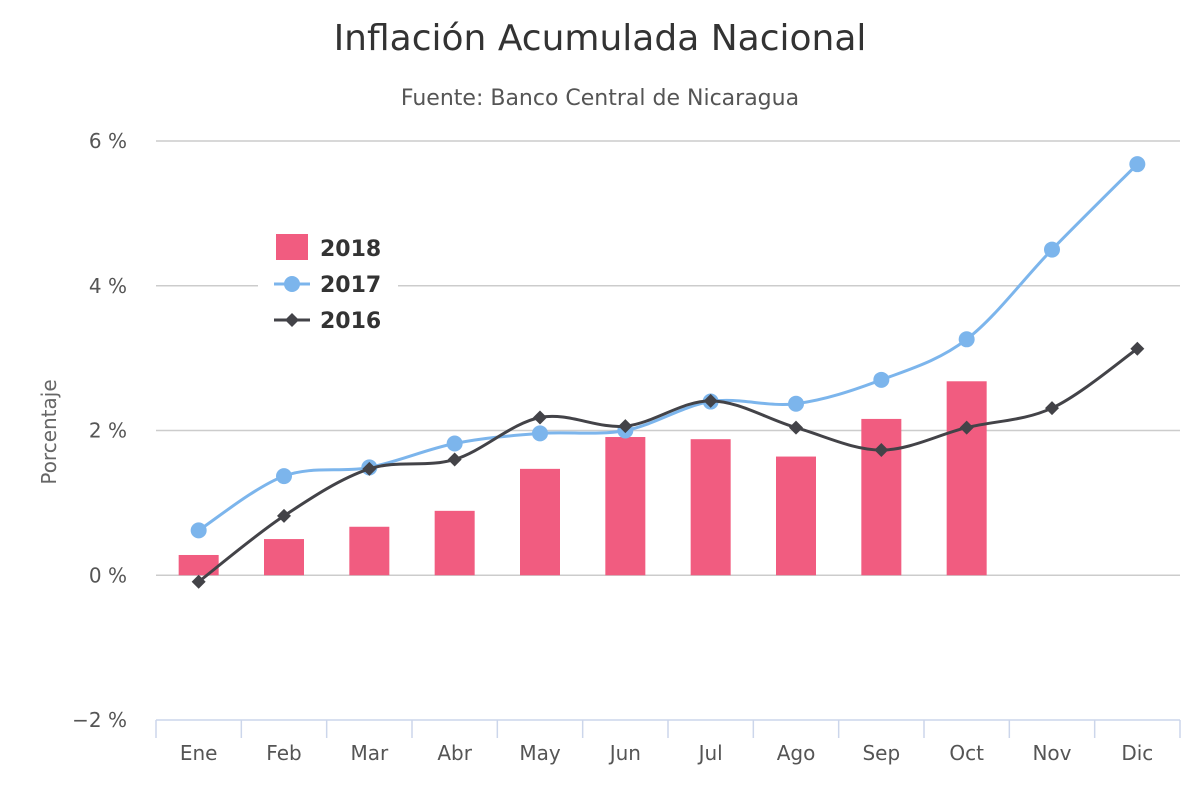 The width and height of the screenshot is (1200, 800). Describe the element at coordinates (540, 433) in the screenshot. I see `point-2017-May` at that location.